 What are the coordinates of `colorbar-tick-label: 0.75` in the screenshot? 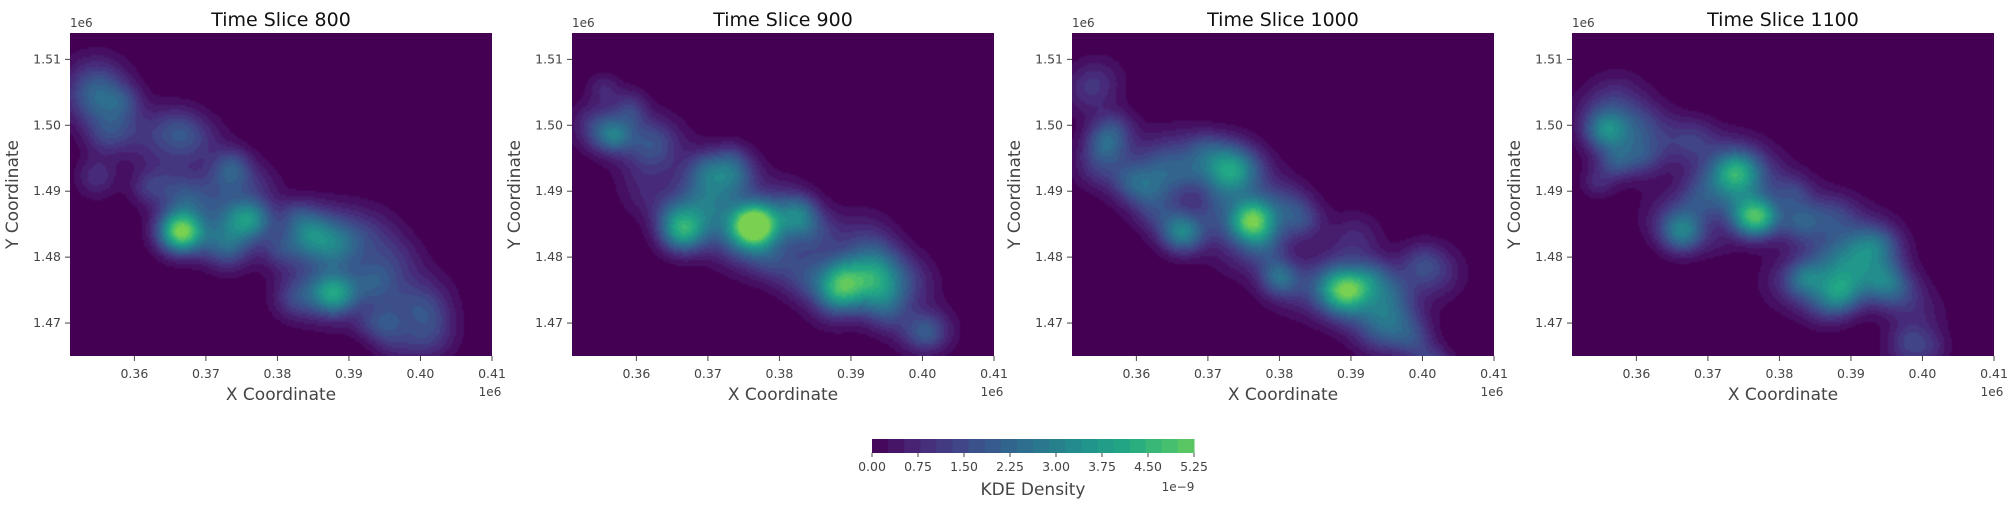 It's located at (918, 466).